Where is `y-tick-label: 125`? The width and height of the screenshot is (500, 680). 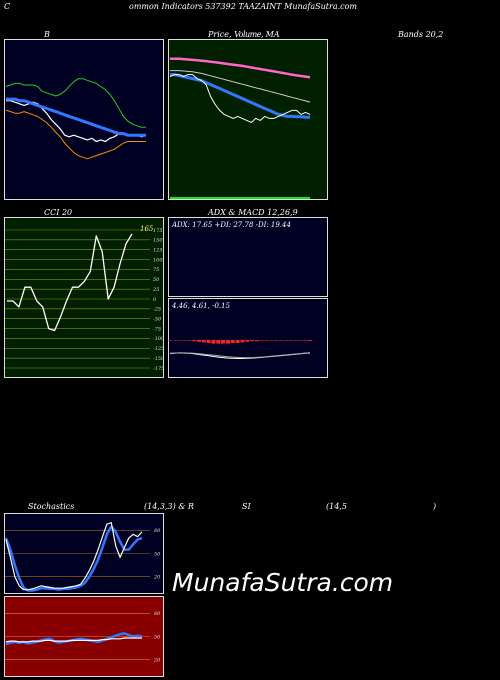
y-tick-label: 125 is located at coordinates (158, 251).